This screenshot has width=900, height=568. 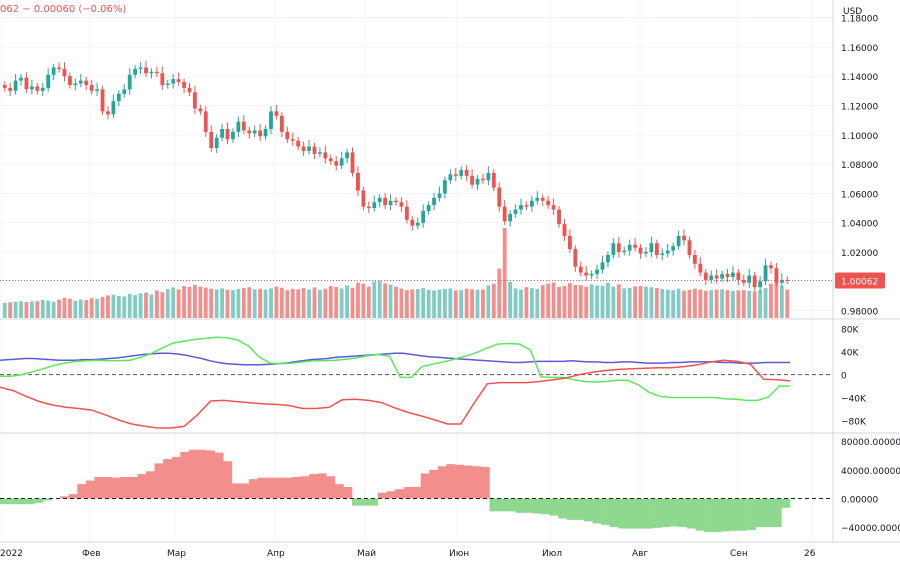 I want to click on price-tick-label: 1.14000, so click(x=859, y=78).